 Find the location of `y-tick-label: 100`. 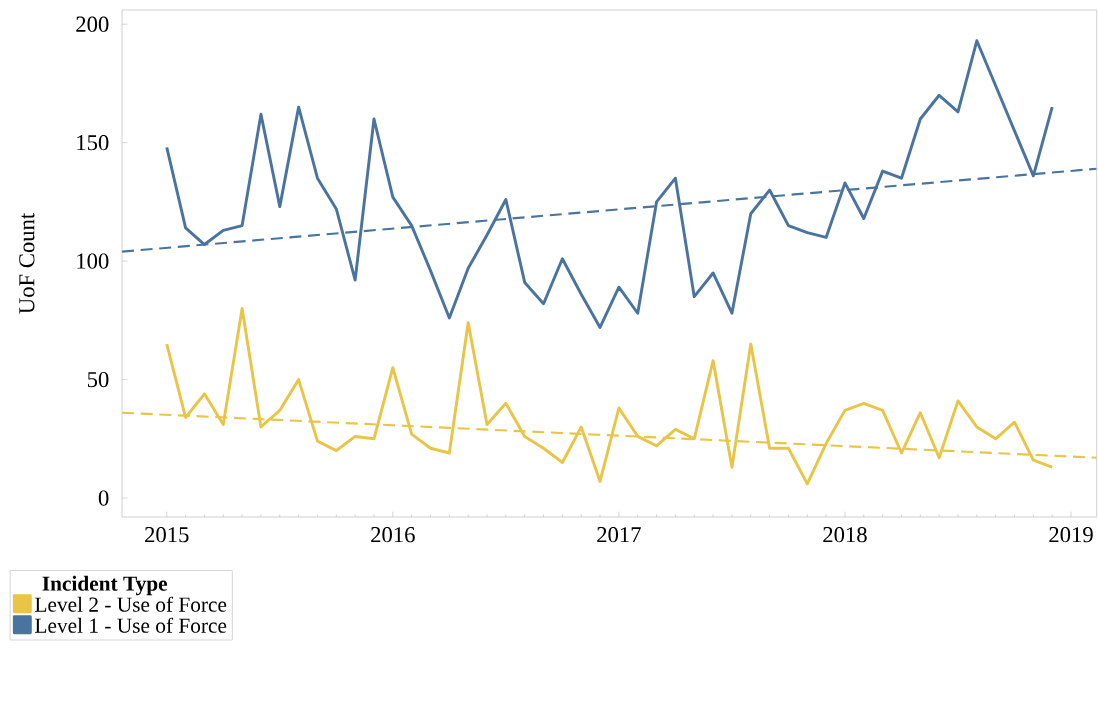

y-tick-label: 100 is located at coordinates (93, 261).